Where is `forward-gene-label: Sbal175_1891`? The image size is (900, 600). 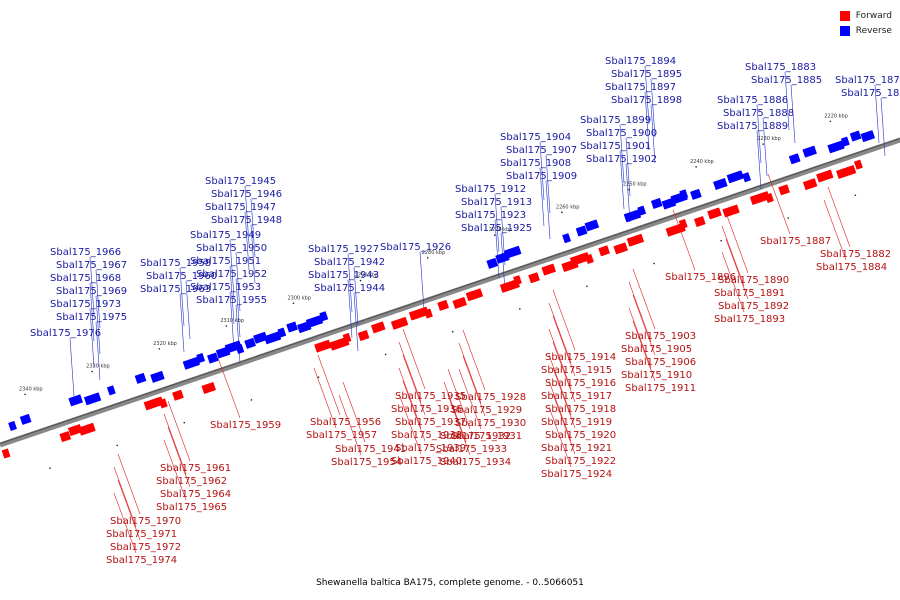
forward-gene-label: Sbal175_1891 is located at coordinates (749, 293).